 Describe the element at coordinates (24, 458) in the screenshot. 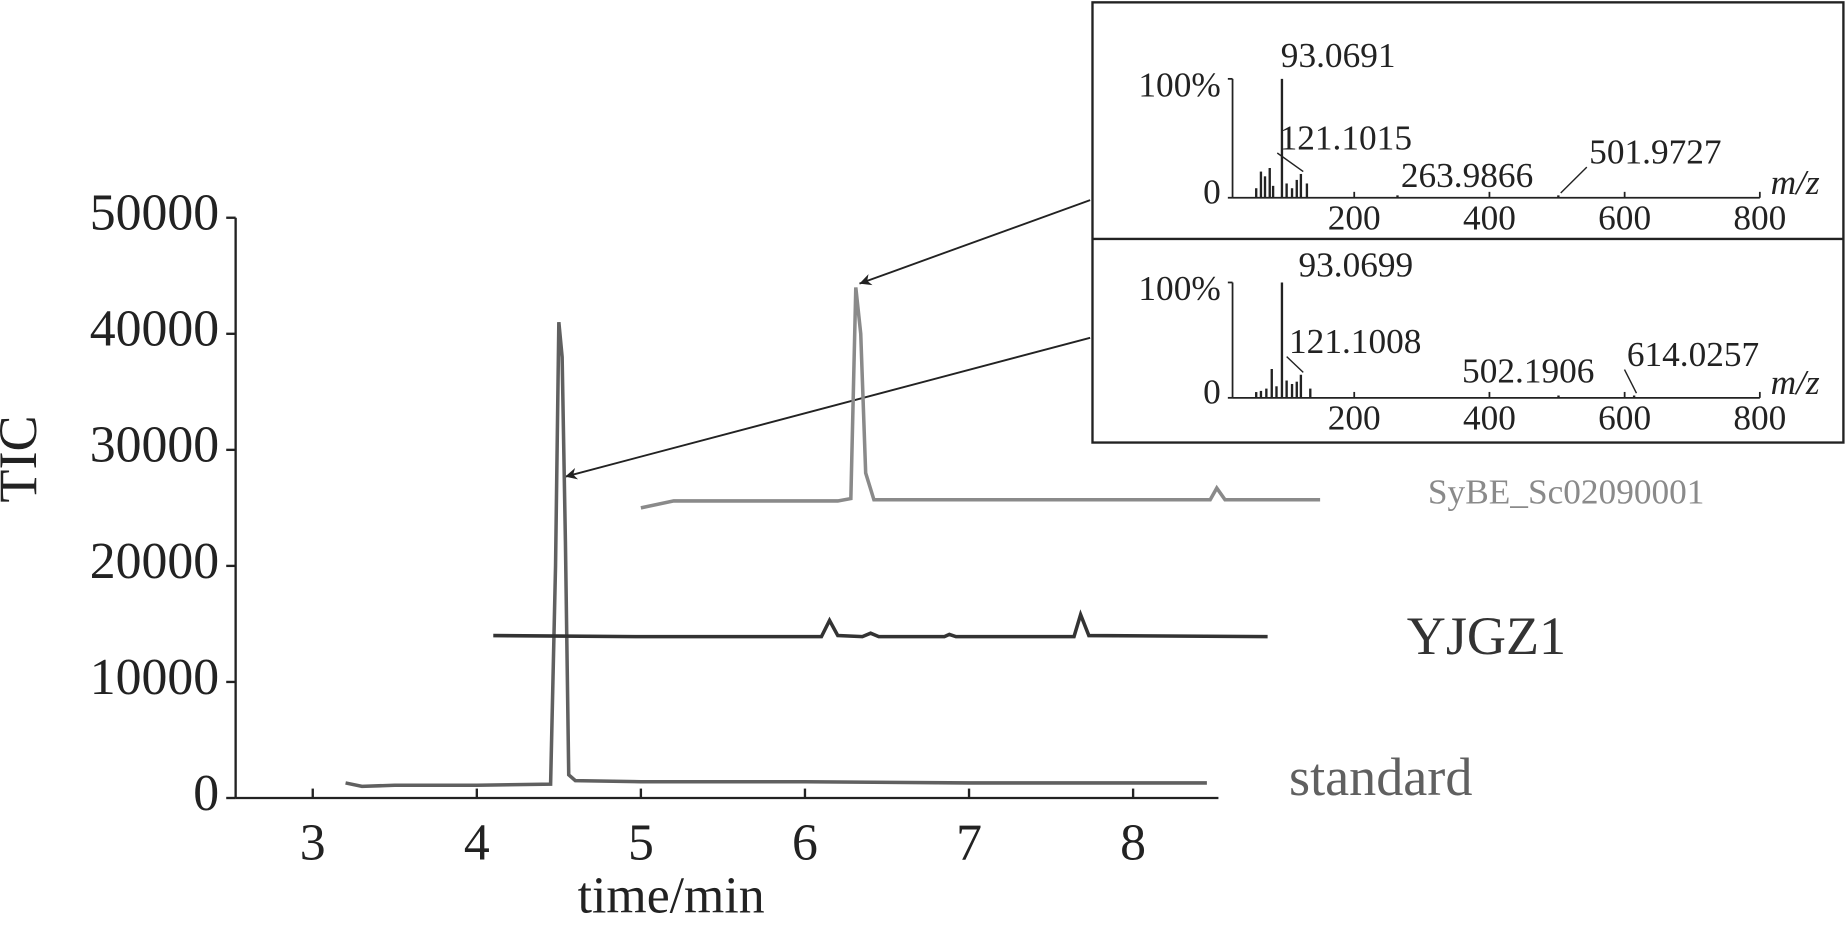

I see `y-axis-title: TIC` at that location.